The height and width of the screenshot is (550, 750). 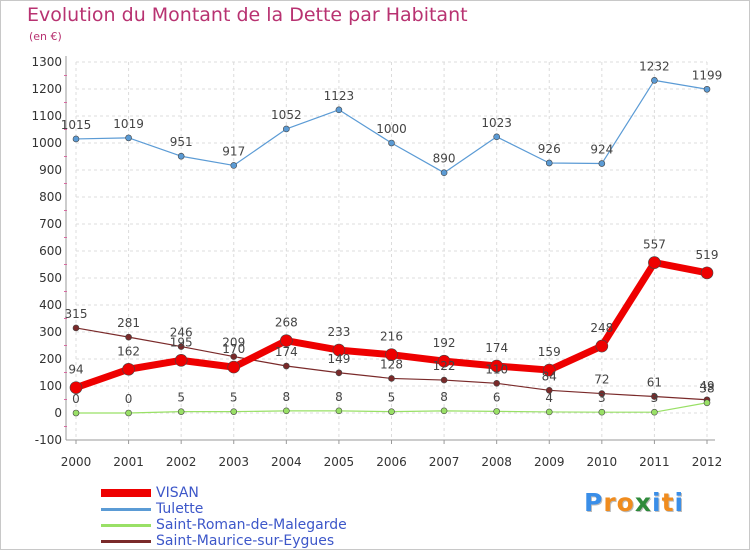 What do you see at coordinates (50, 278) in the screenshot?
I see `y-tick-label: 500` at bounding box center [50, 278].